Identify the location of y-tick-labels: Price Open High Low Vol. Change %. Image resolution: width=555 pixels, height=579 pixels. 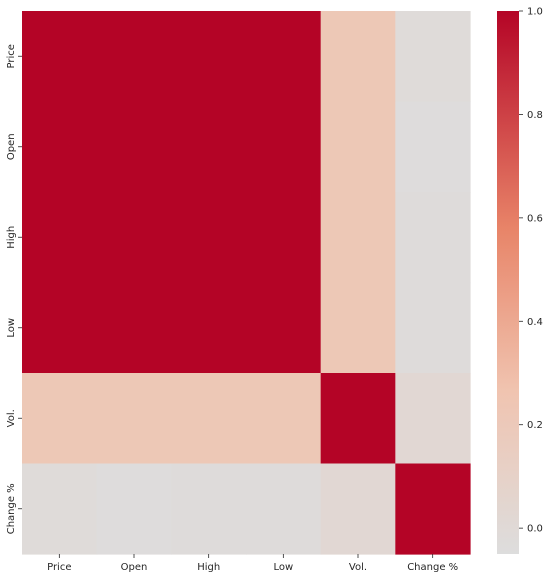
(14, 289).